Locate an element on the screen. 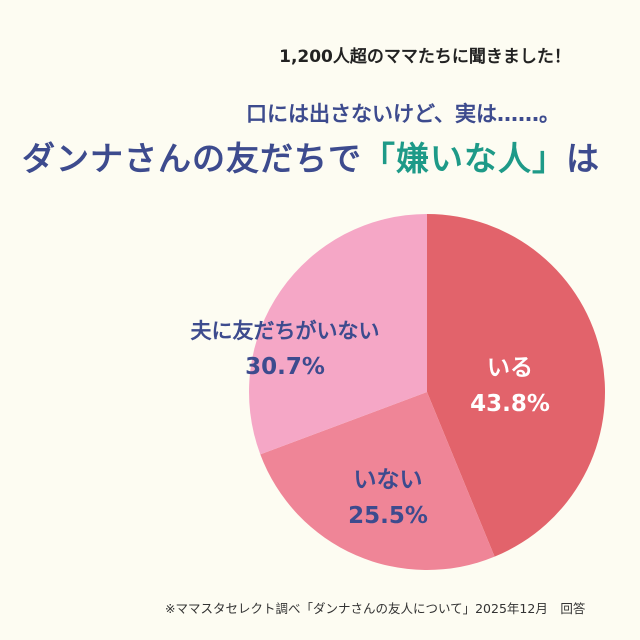  footnote: ※ママスタセレクト調べ「ダンナさんの友人について」2025年12月 回答 is located at coordinates (375, 608).